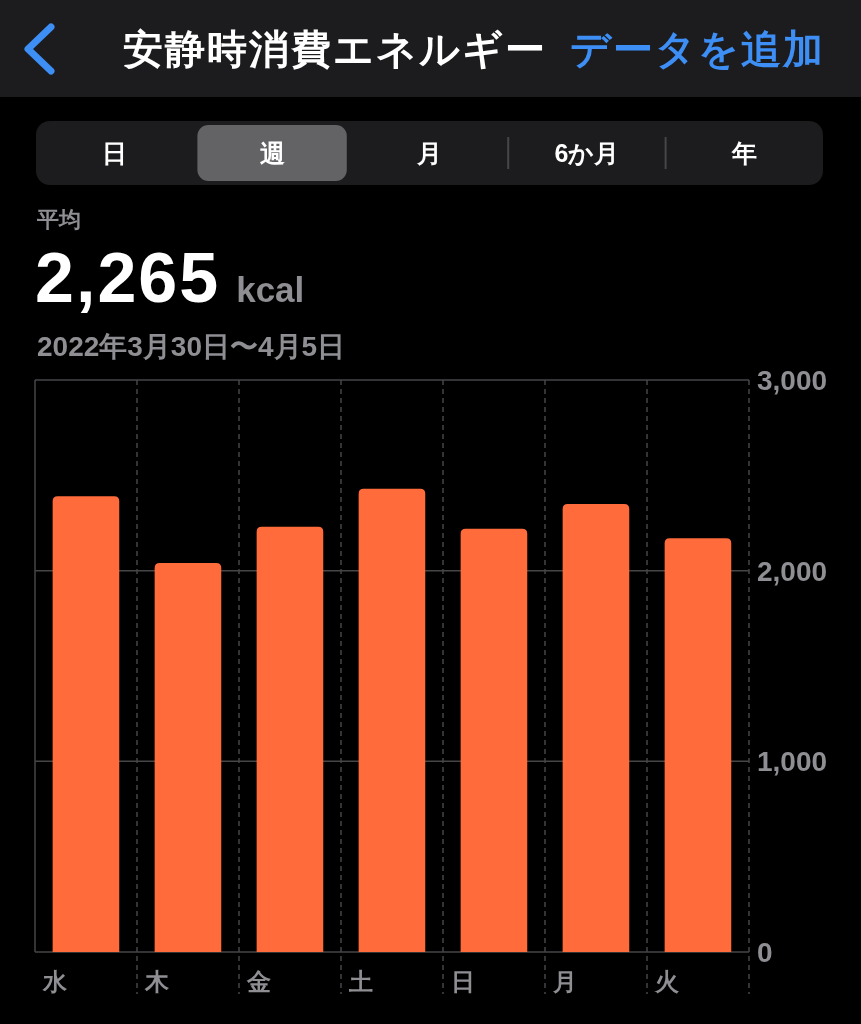  I want to click on annotation: 日, so click(115, 153).